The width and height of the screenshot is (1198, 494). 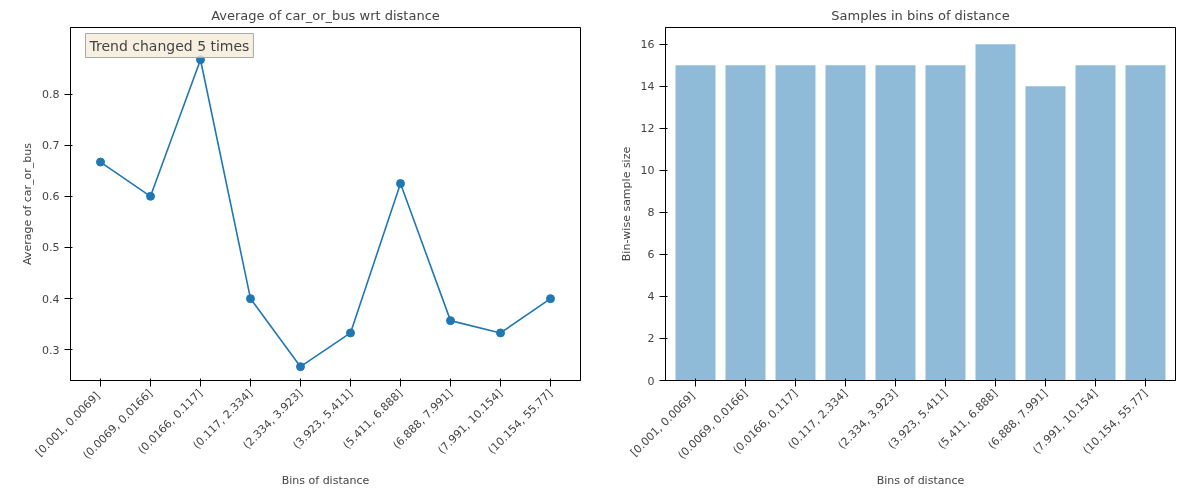 I want to click on y-axis-title: Average of car_or_bus, so click(x=28, y=204).